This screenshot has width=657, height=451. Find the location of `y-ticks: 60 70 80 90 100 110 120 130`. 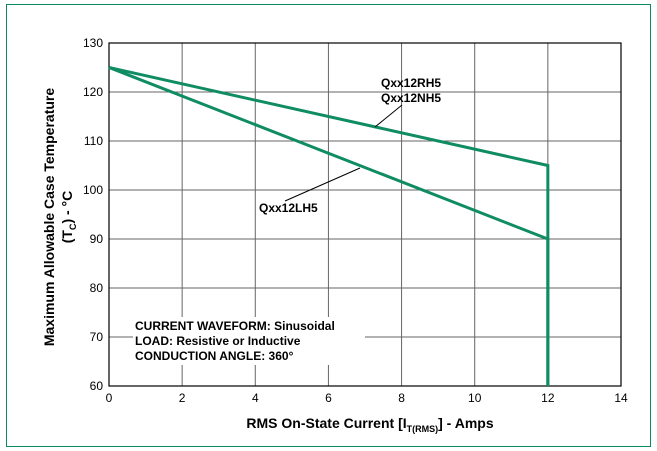

y-ticks: 60 70 80 90 100 110 120 130 is located at coordinates (93, 214).